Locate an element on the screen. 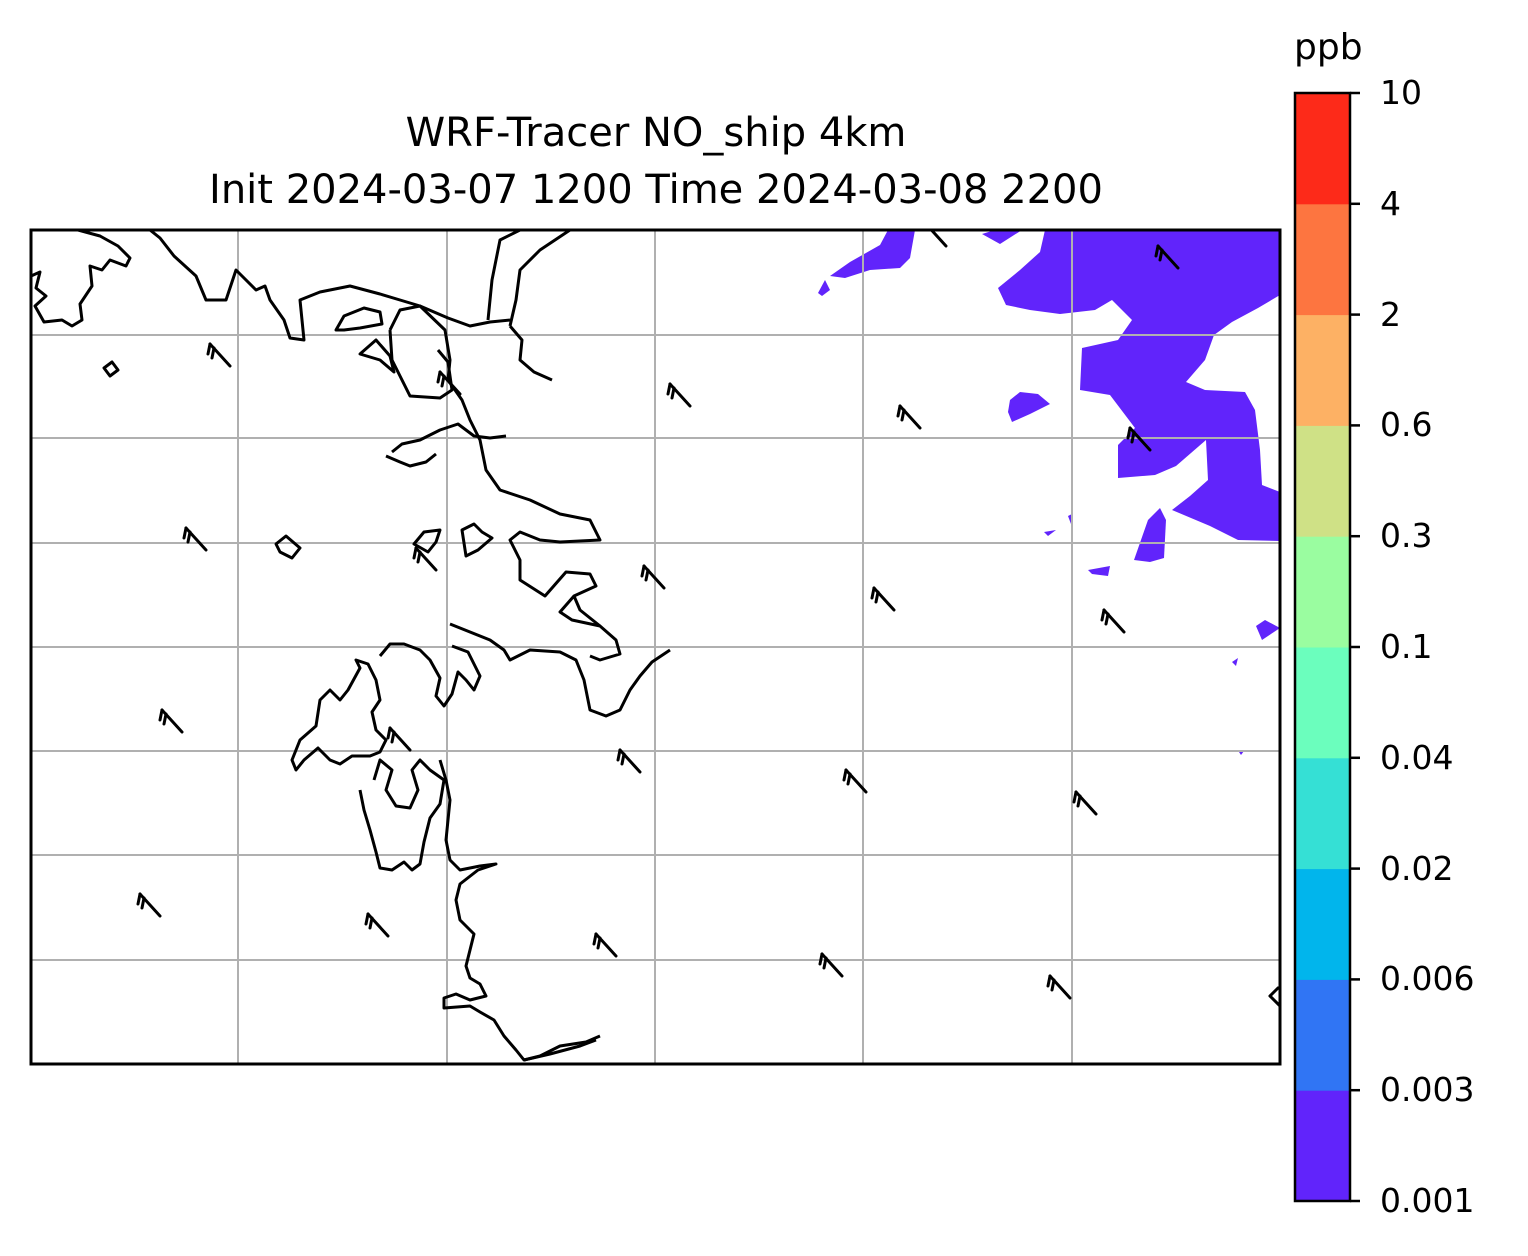 The width and height of the screenshot is (1528, 1256). colorbar-tick-label: 0.001 is located at coordinates (1427, 1200).